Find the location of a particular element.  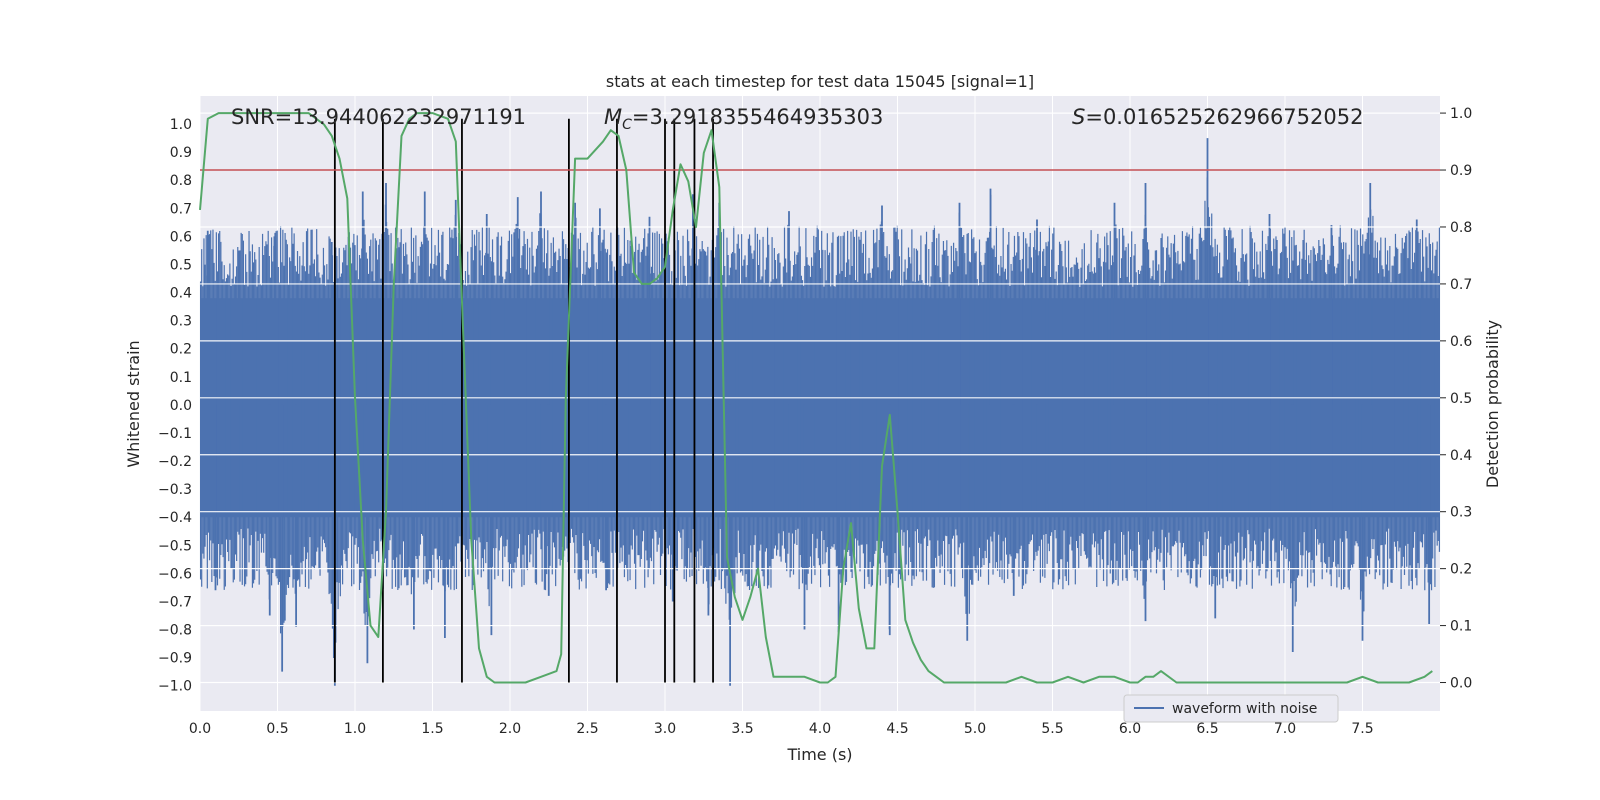

y-right-tick-label: 0.5 is located at coordinates (1461, 399).